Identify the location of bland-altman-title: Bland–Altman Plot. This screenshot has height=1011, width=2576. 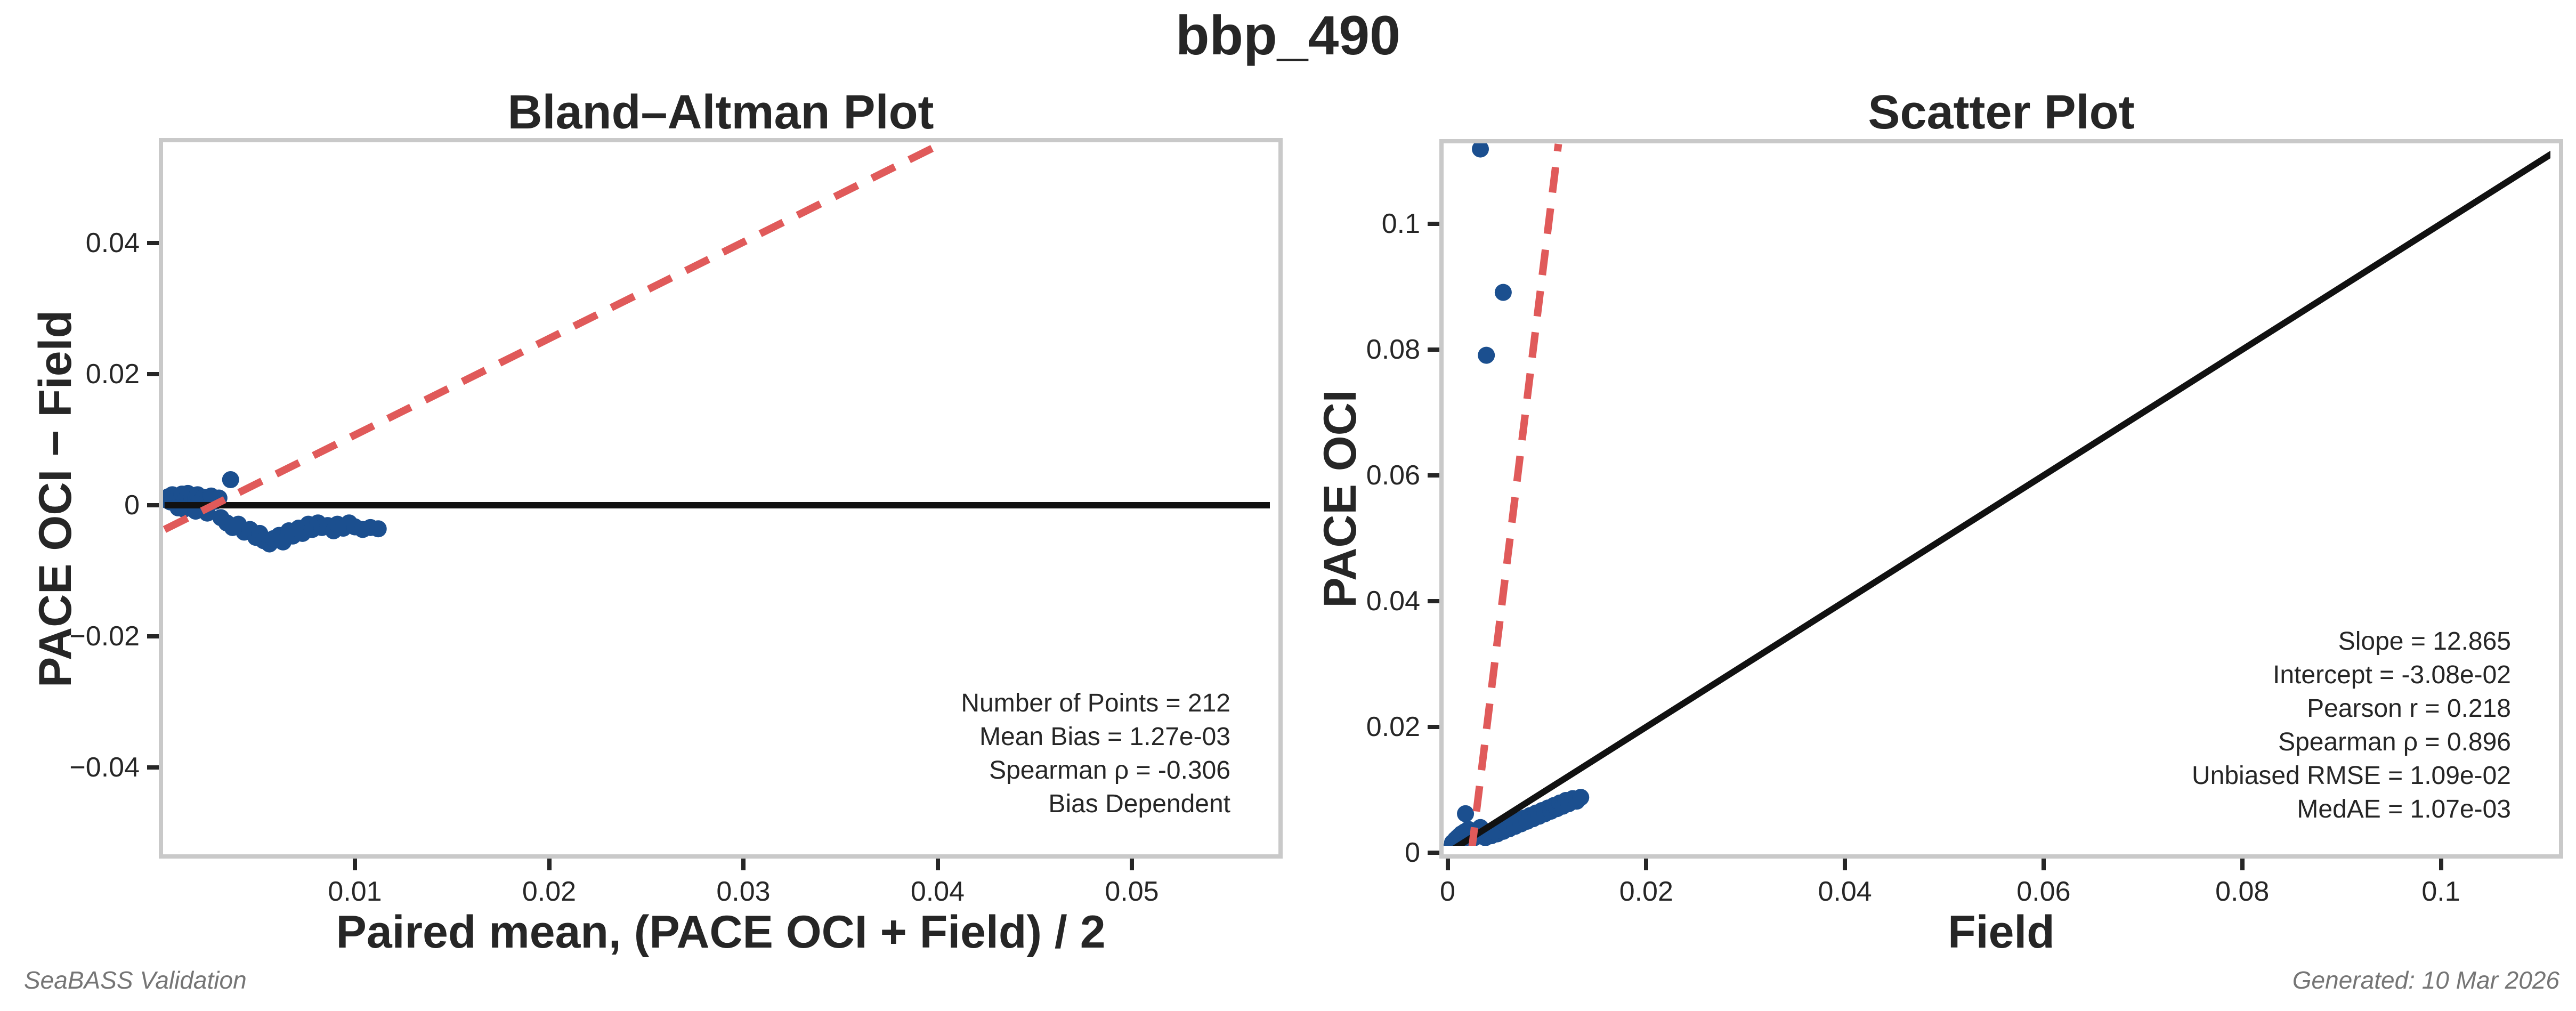
(720, 112).